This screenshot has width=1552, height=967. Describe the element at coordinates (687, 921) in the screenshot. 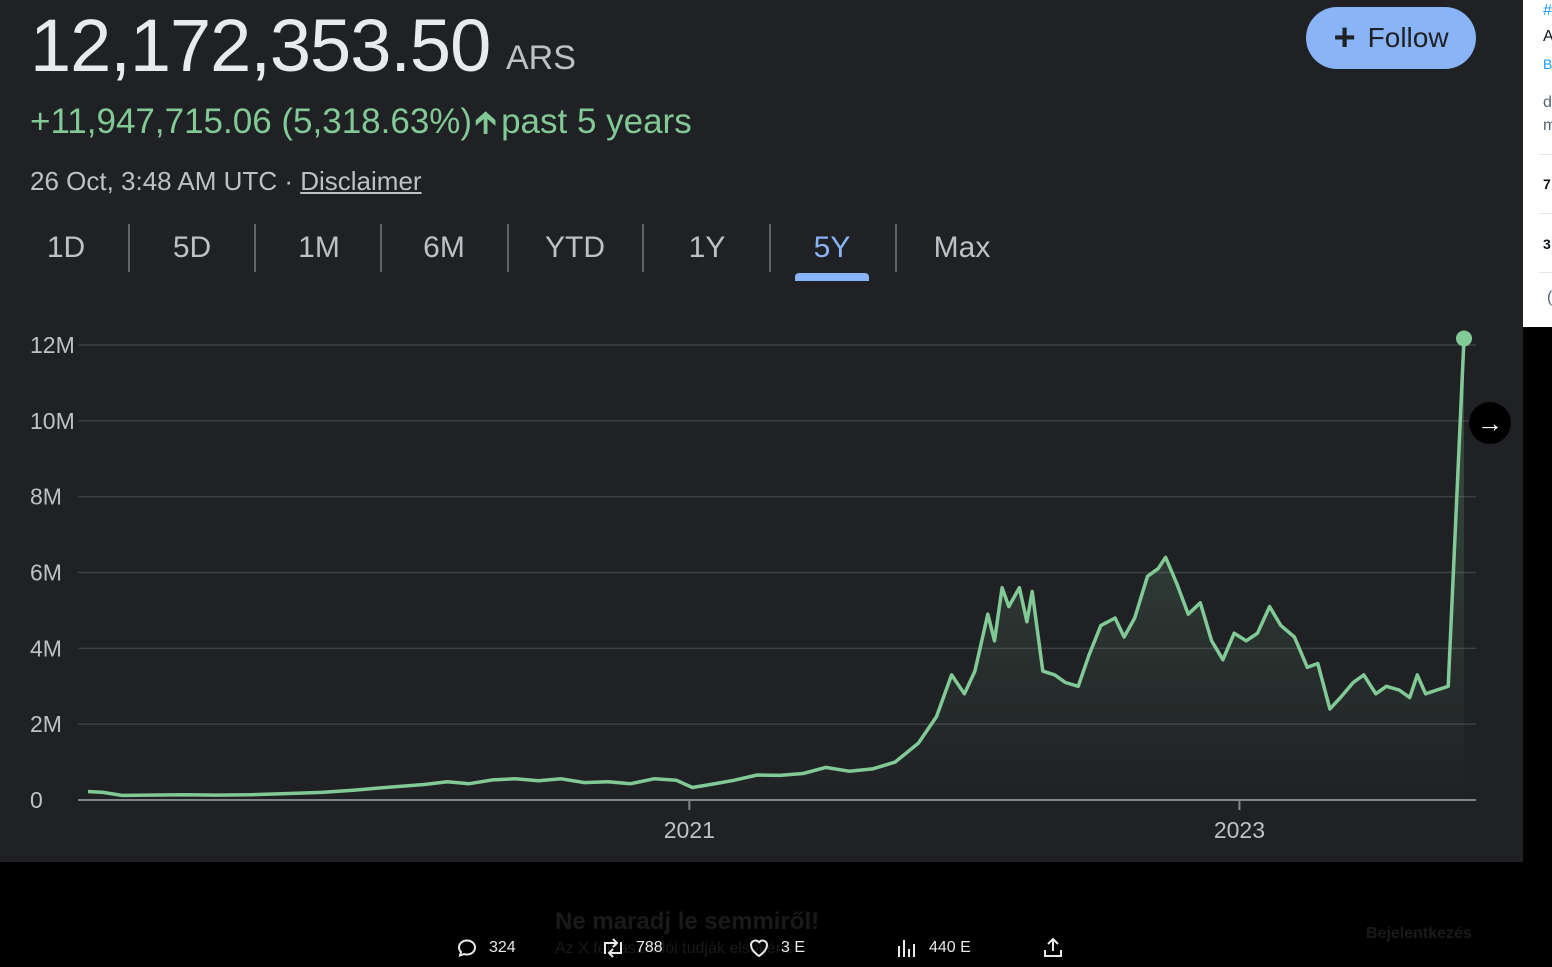

I see `signup-banner-title: Ne maradj le semmiről!` at that location.